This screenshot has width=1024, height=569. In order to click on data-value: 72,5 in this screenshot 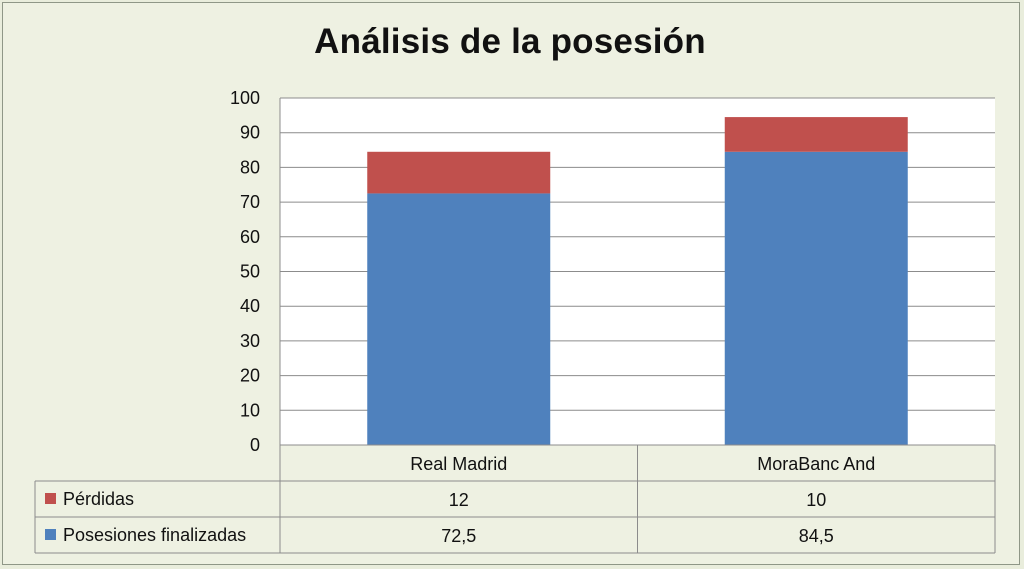, I will do `click(458, 536)`.